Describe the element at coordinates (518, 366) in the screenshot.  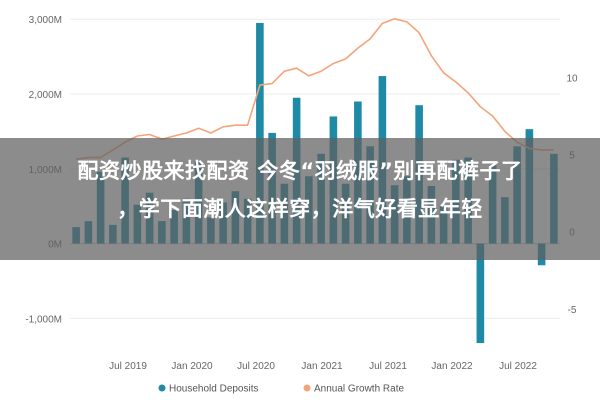
I see `x-tick-label: Jul 2022` at that location.